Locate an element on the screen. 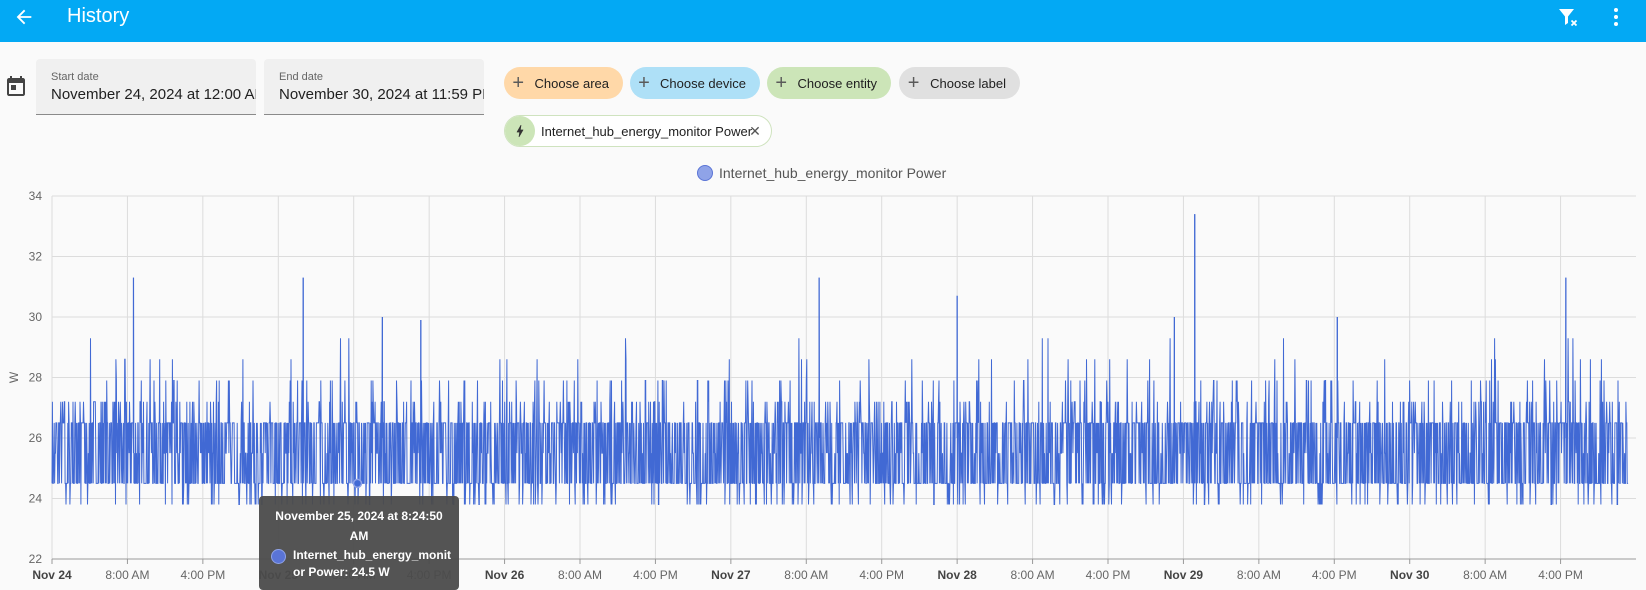 The image size is (1646, 590). choose-entity-button: + Choose entity is located at coordinates (829, 83).